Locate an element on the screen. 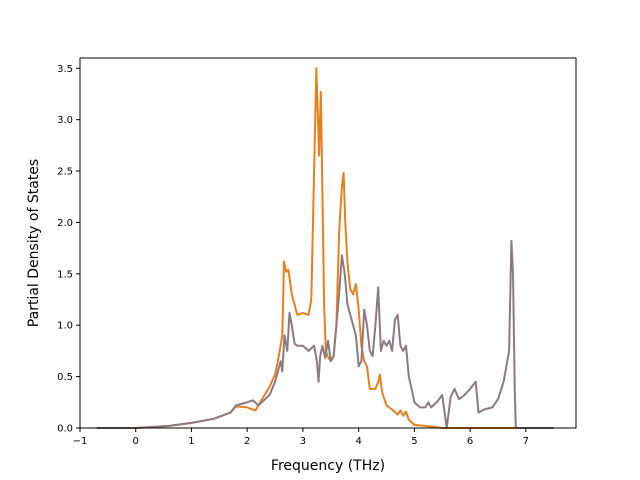  x-tick-label: 4 is located at coordinates (358, 441).